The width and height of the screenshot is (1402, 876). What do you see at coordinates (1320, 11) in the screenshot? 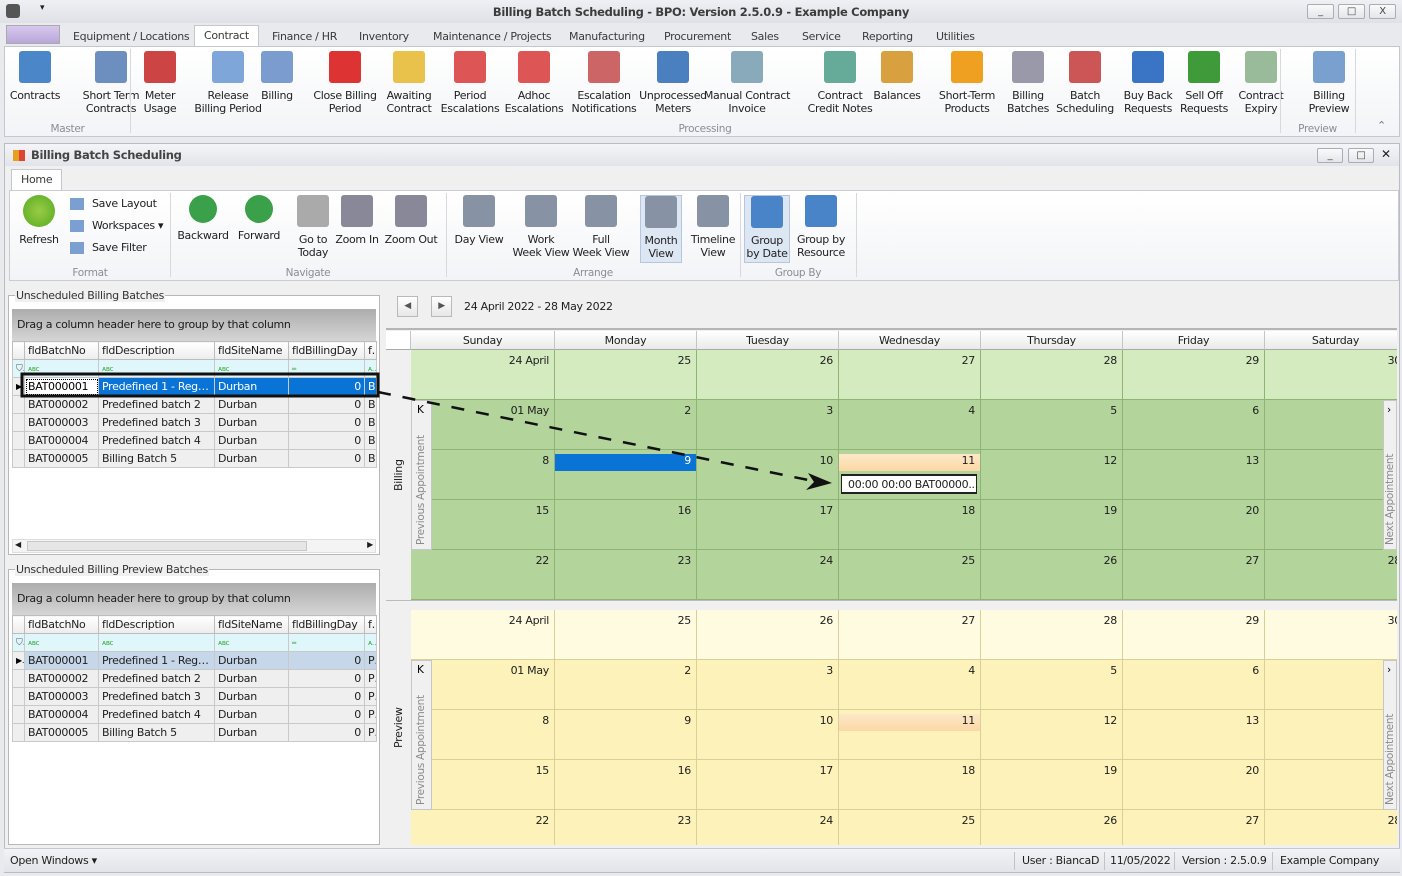
I see `minimize-button: _` at bounding box center [1320, 11].